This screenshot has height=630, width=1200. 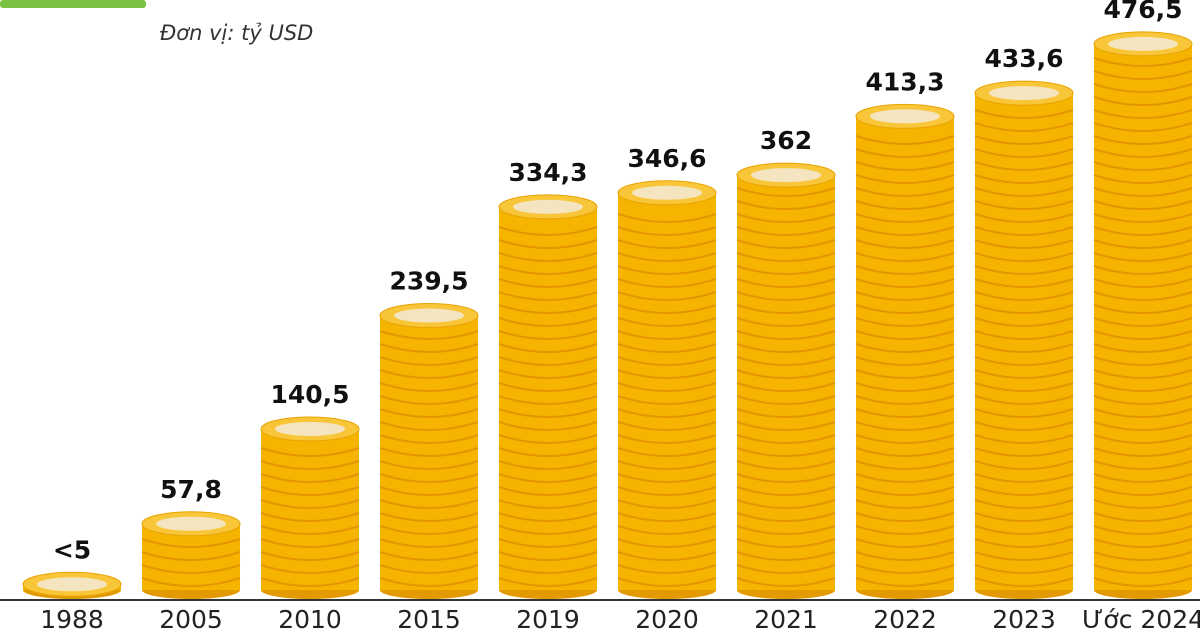 What do you see at coordinates (1141, 617) in the screenshot?
I see `x-tick-label: Ước 2024` at bounding box center [1141, 617].